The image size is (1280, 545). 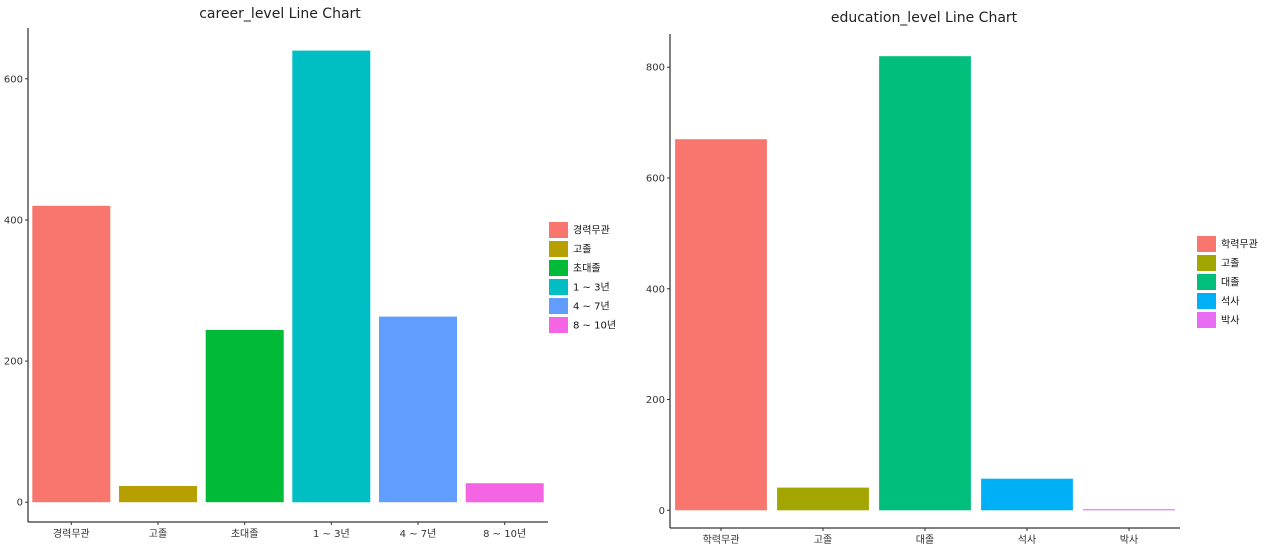 I want to click on legend-label: 1 ~ 3년, so click(x=591, y=288).